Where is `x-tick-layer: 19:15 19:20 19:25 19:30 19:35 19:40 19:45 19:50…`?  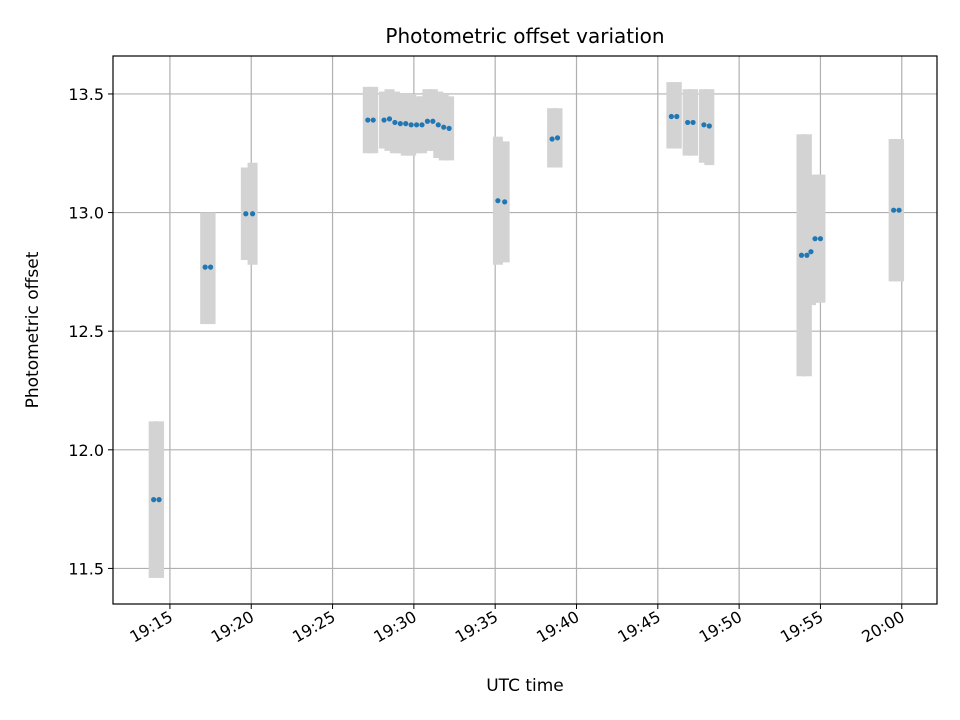 x-tick-layer: 19:15 19:20 19:25 19:30 19:35 19:40 19:45 19:50… is located at coordinates (517, 625).